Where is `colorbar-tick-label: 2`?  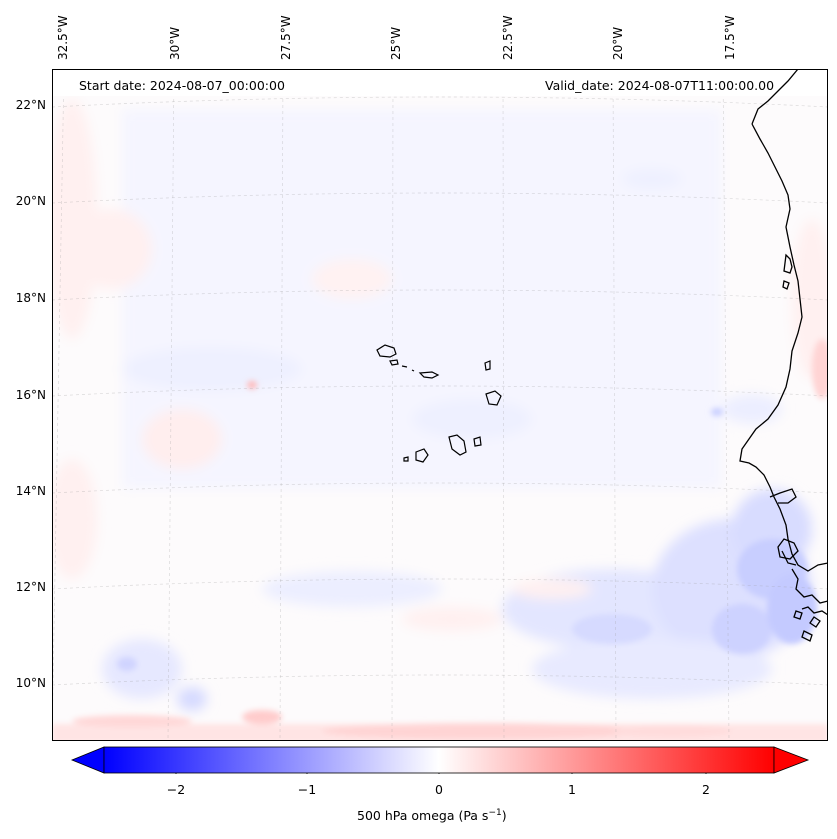 colorbar-tick-label: 2 is located at coordinates (706, 789).